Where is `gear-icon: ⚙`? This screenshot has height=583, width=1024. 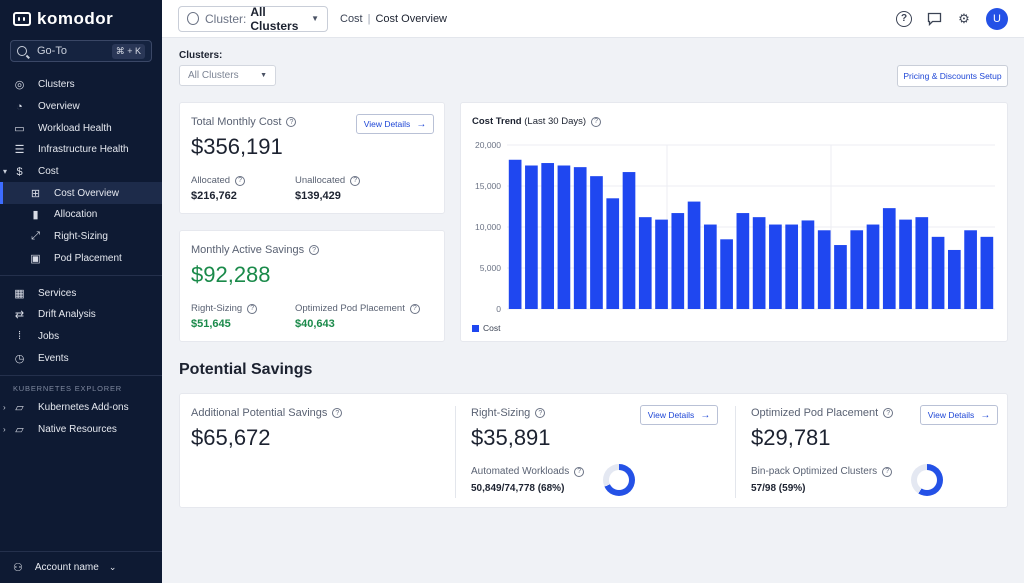
gear-icon: ⚙ is located at coordinates (964, 18).